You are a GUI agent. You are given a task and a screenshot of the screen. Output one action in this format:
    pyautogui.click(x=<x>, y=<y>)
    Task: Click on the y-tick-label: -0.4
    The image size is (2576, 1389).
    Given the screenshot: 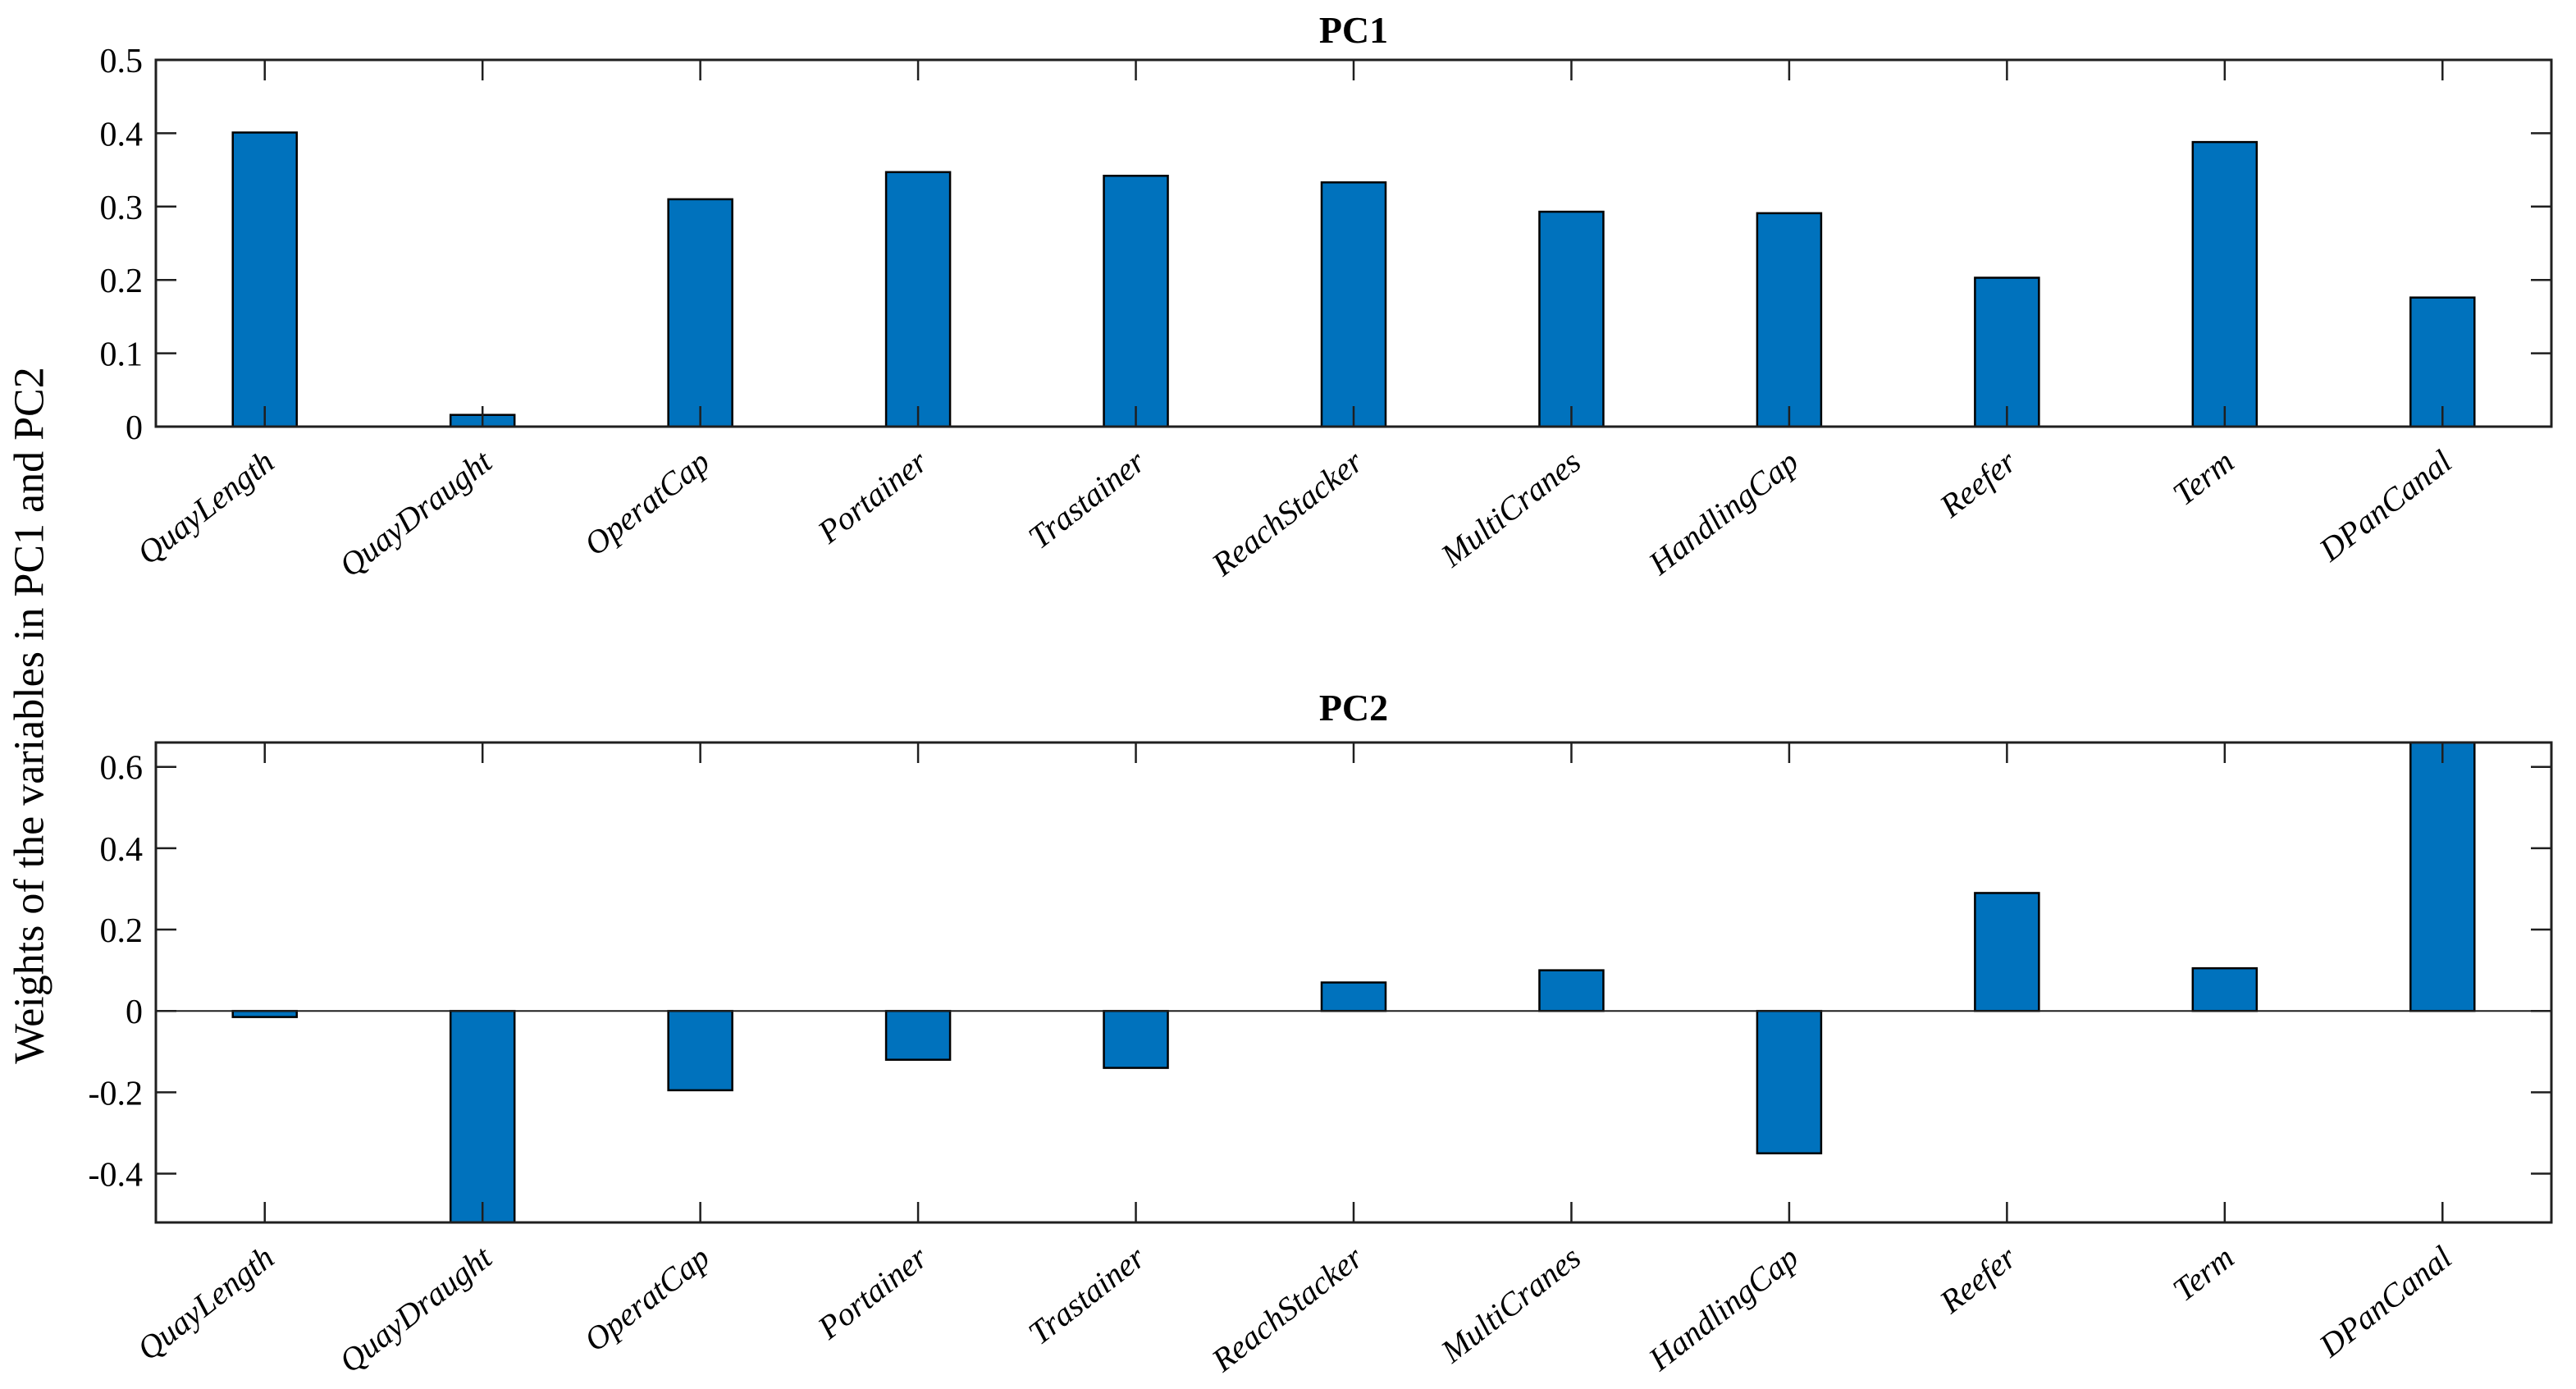 What is the action you would take?
    pyautogui.click(x=117, y=1176)
    